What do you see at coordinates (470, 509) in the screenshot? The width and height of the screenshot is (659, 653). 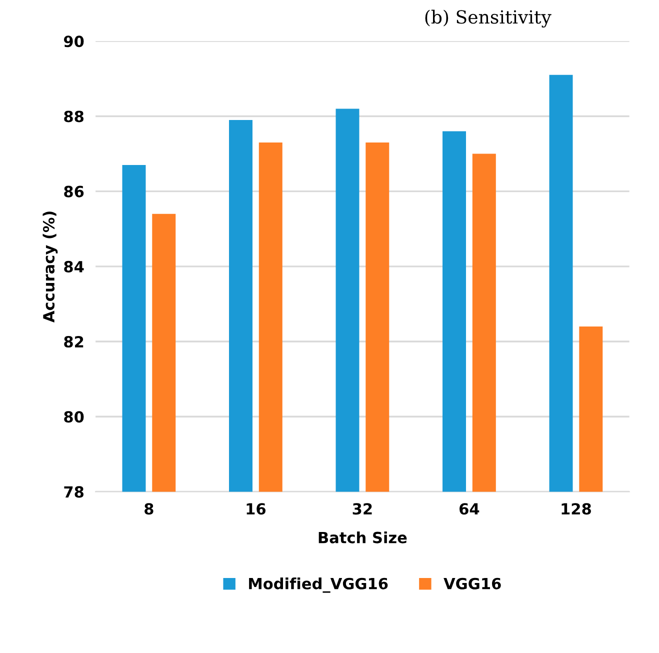 I see `x-tick-label: 64` at bounding box center [470, 509].